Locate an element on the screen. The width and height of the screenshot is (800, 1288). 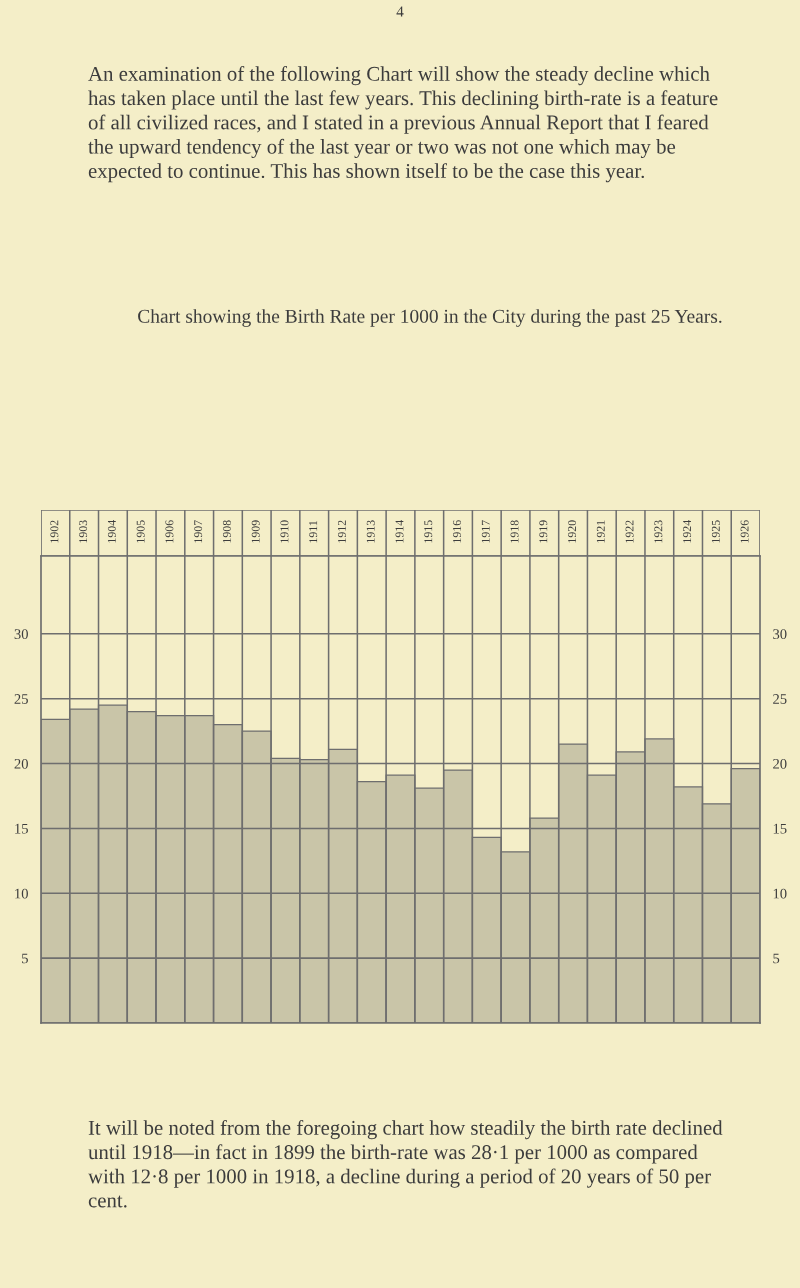
x-tick-label: 1905 is located at coordinates (140, 531).